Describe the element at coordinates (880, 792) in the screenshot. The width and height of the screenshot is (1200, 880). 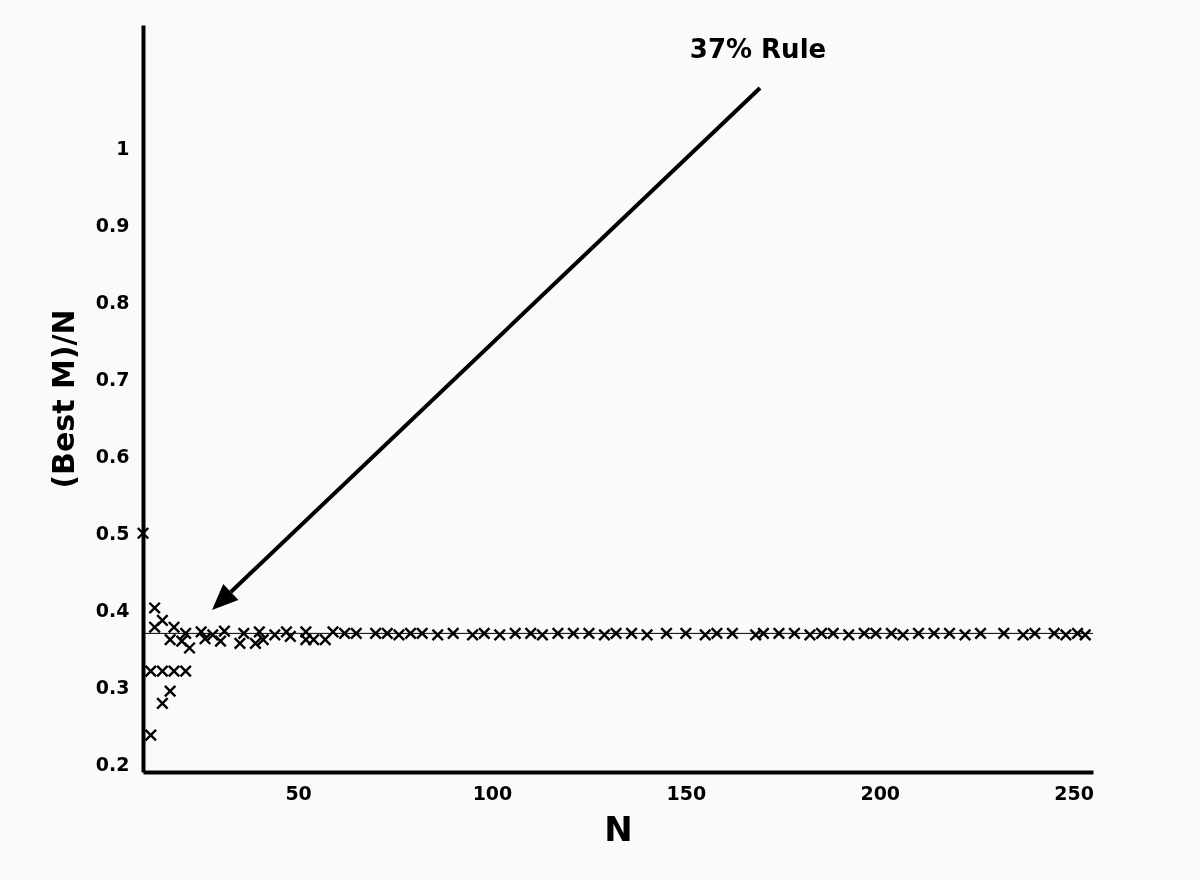
I see `x-tick-label: 200` at that location.